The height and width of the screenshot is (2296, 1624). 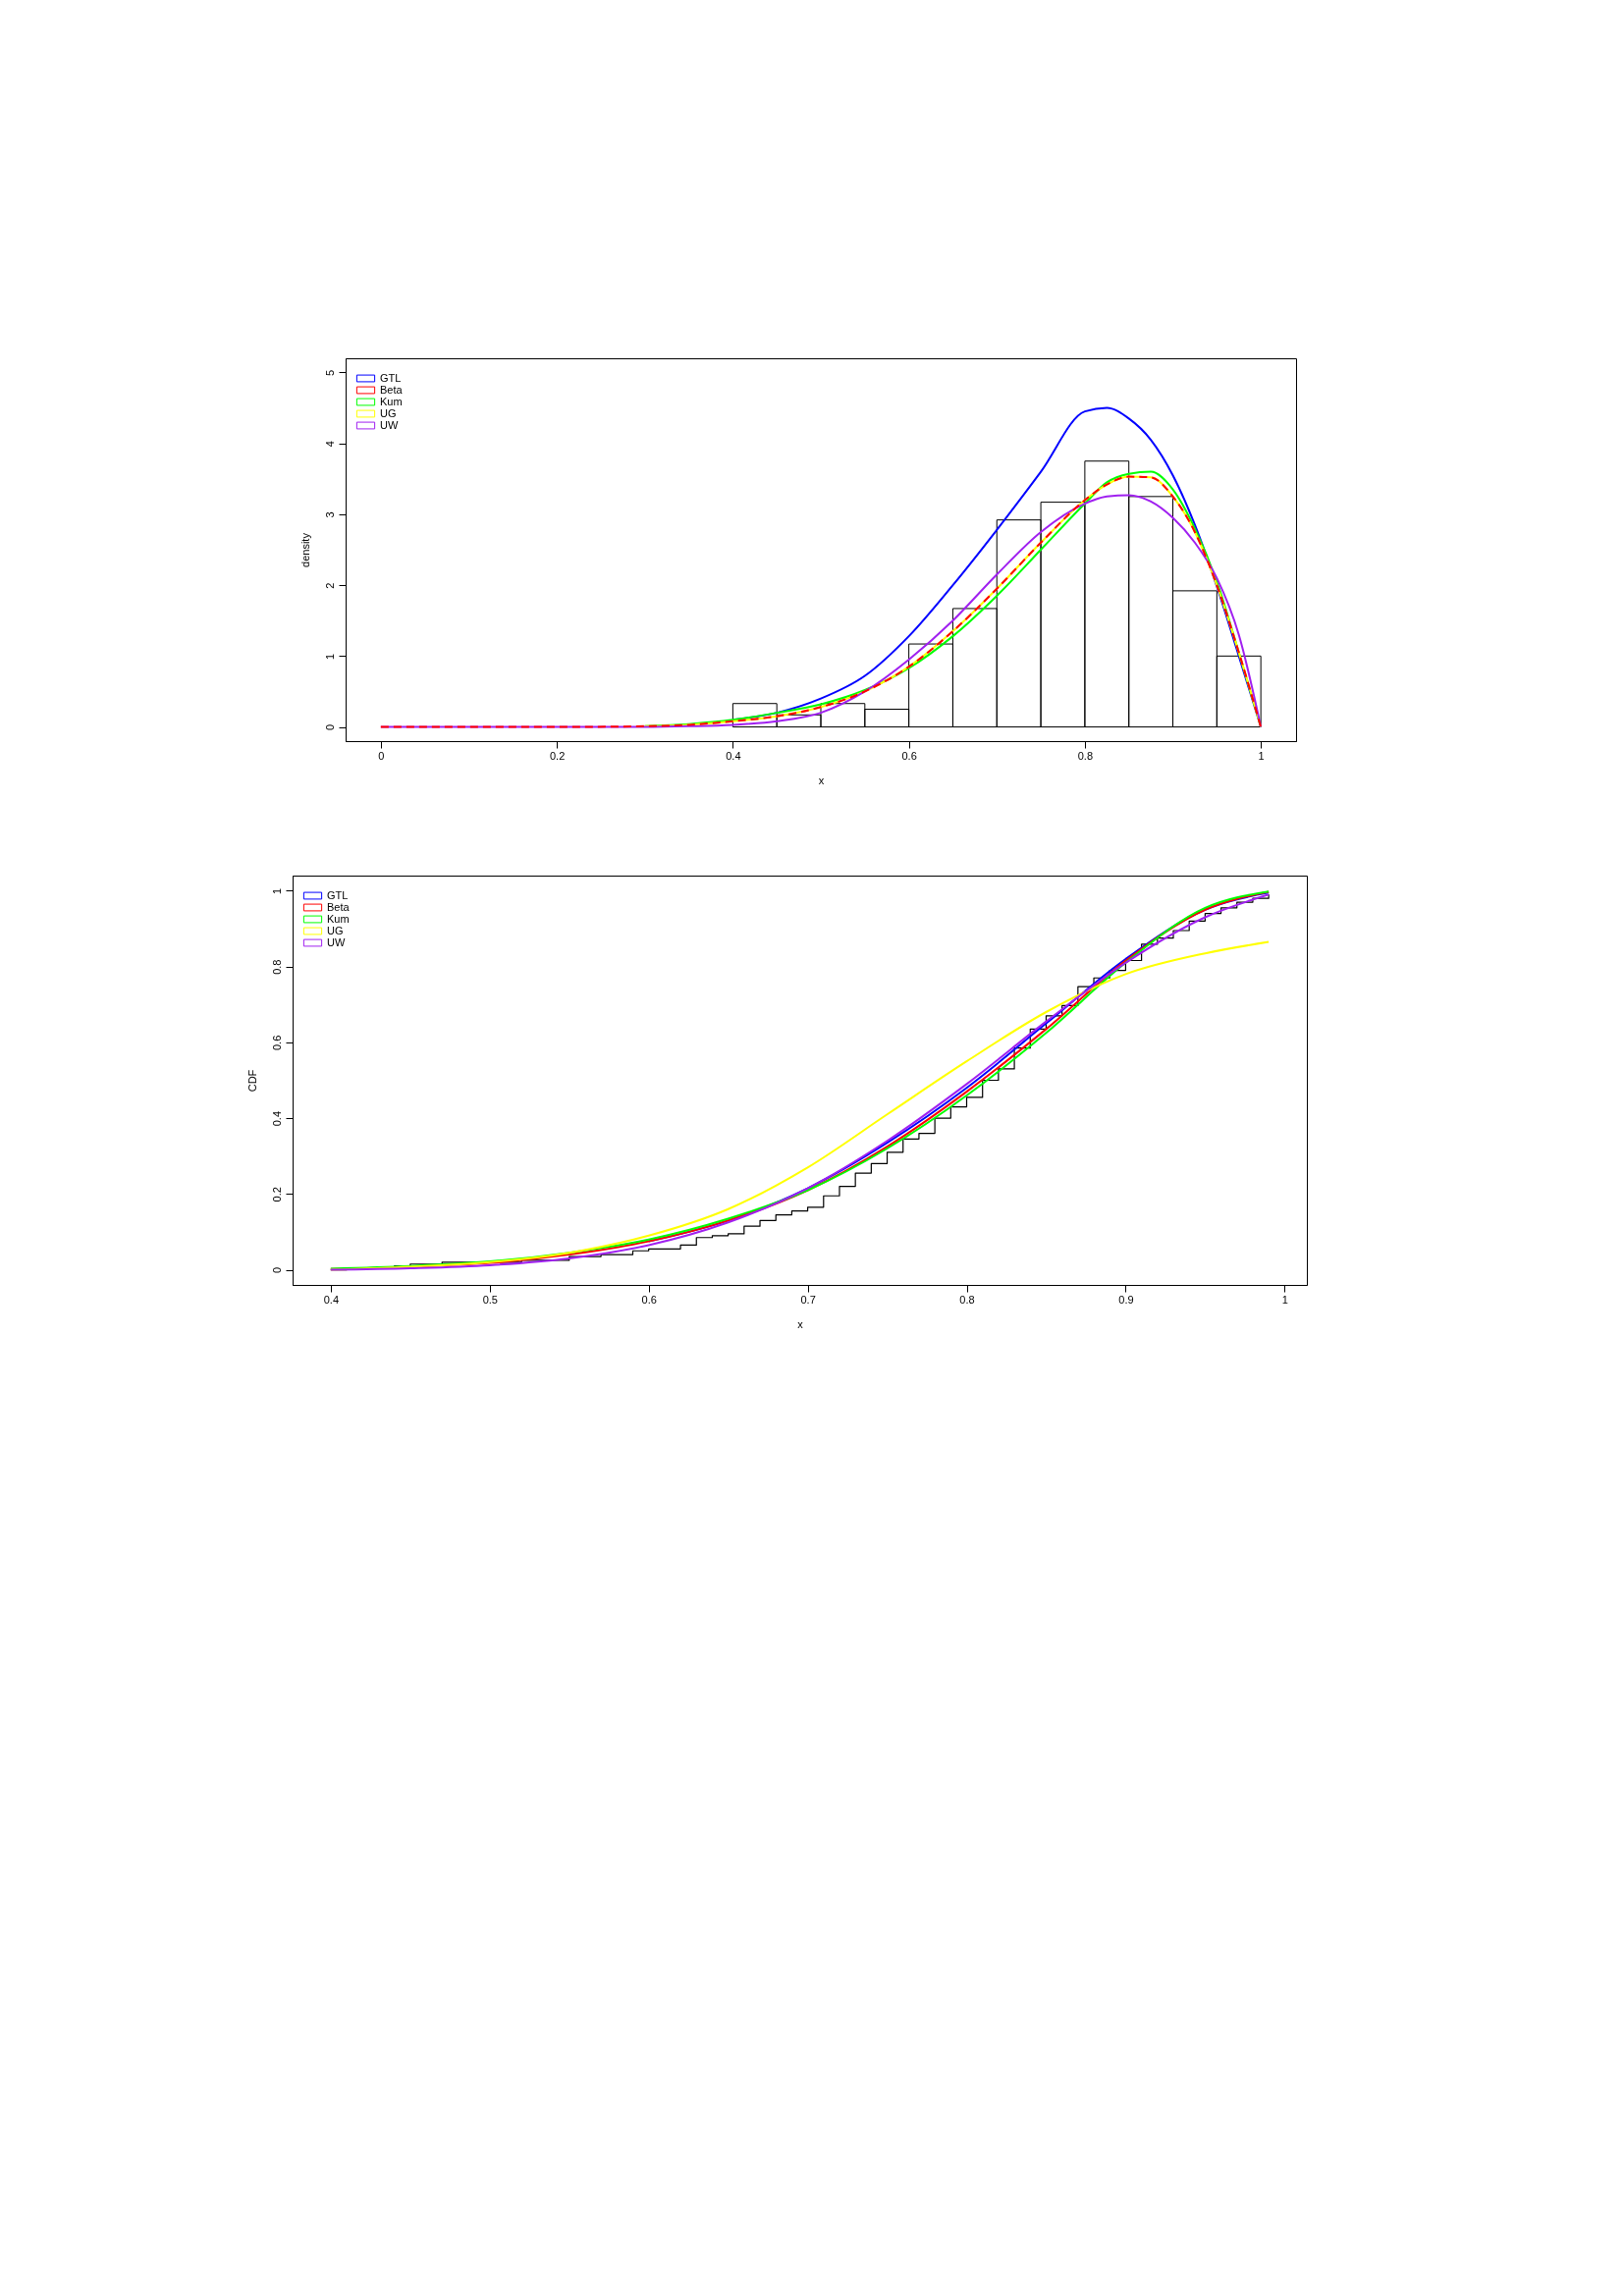 I want to click on y-tick-label: 2, so click(x=329, y=586).